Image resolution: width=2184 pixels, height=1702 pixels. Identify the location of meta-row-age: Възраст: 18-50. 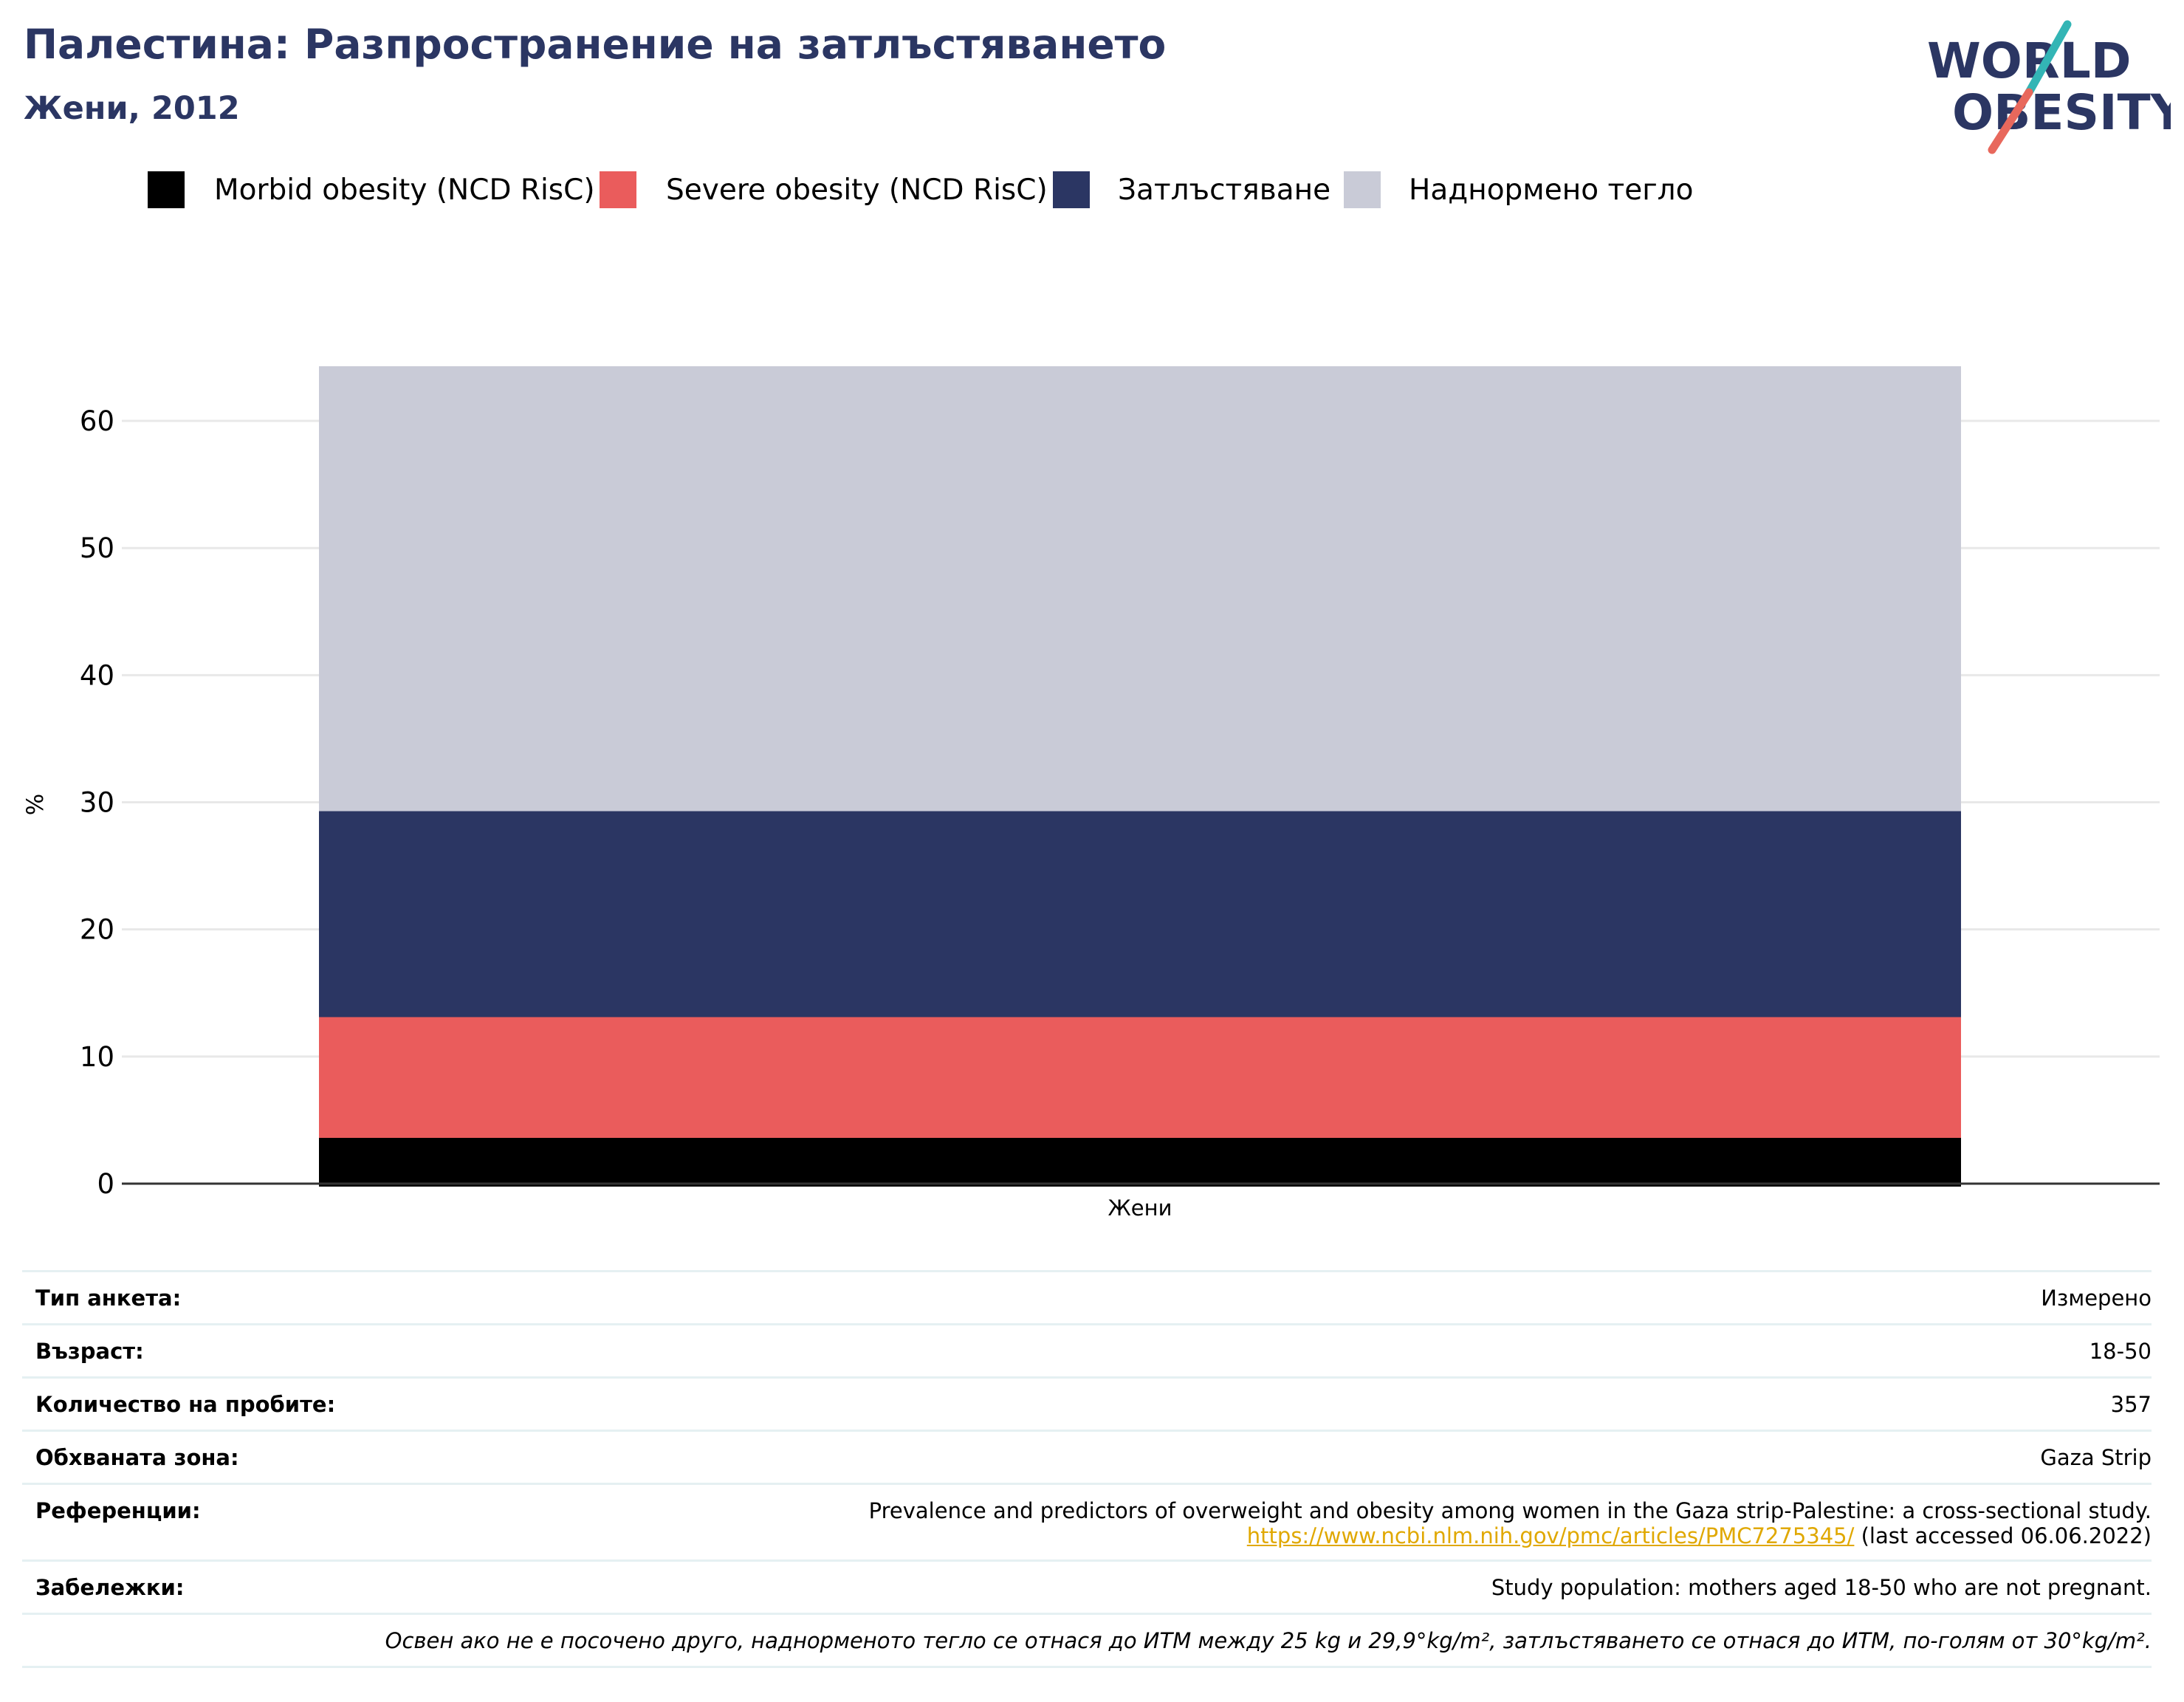
(1087, 1349).